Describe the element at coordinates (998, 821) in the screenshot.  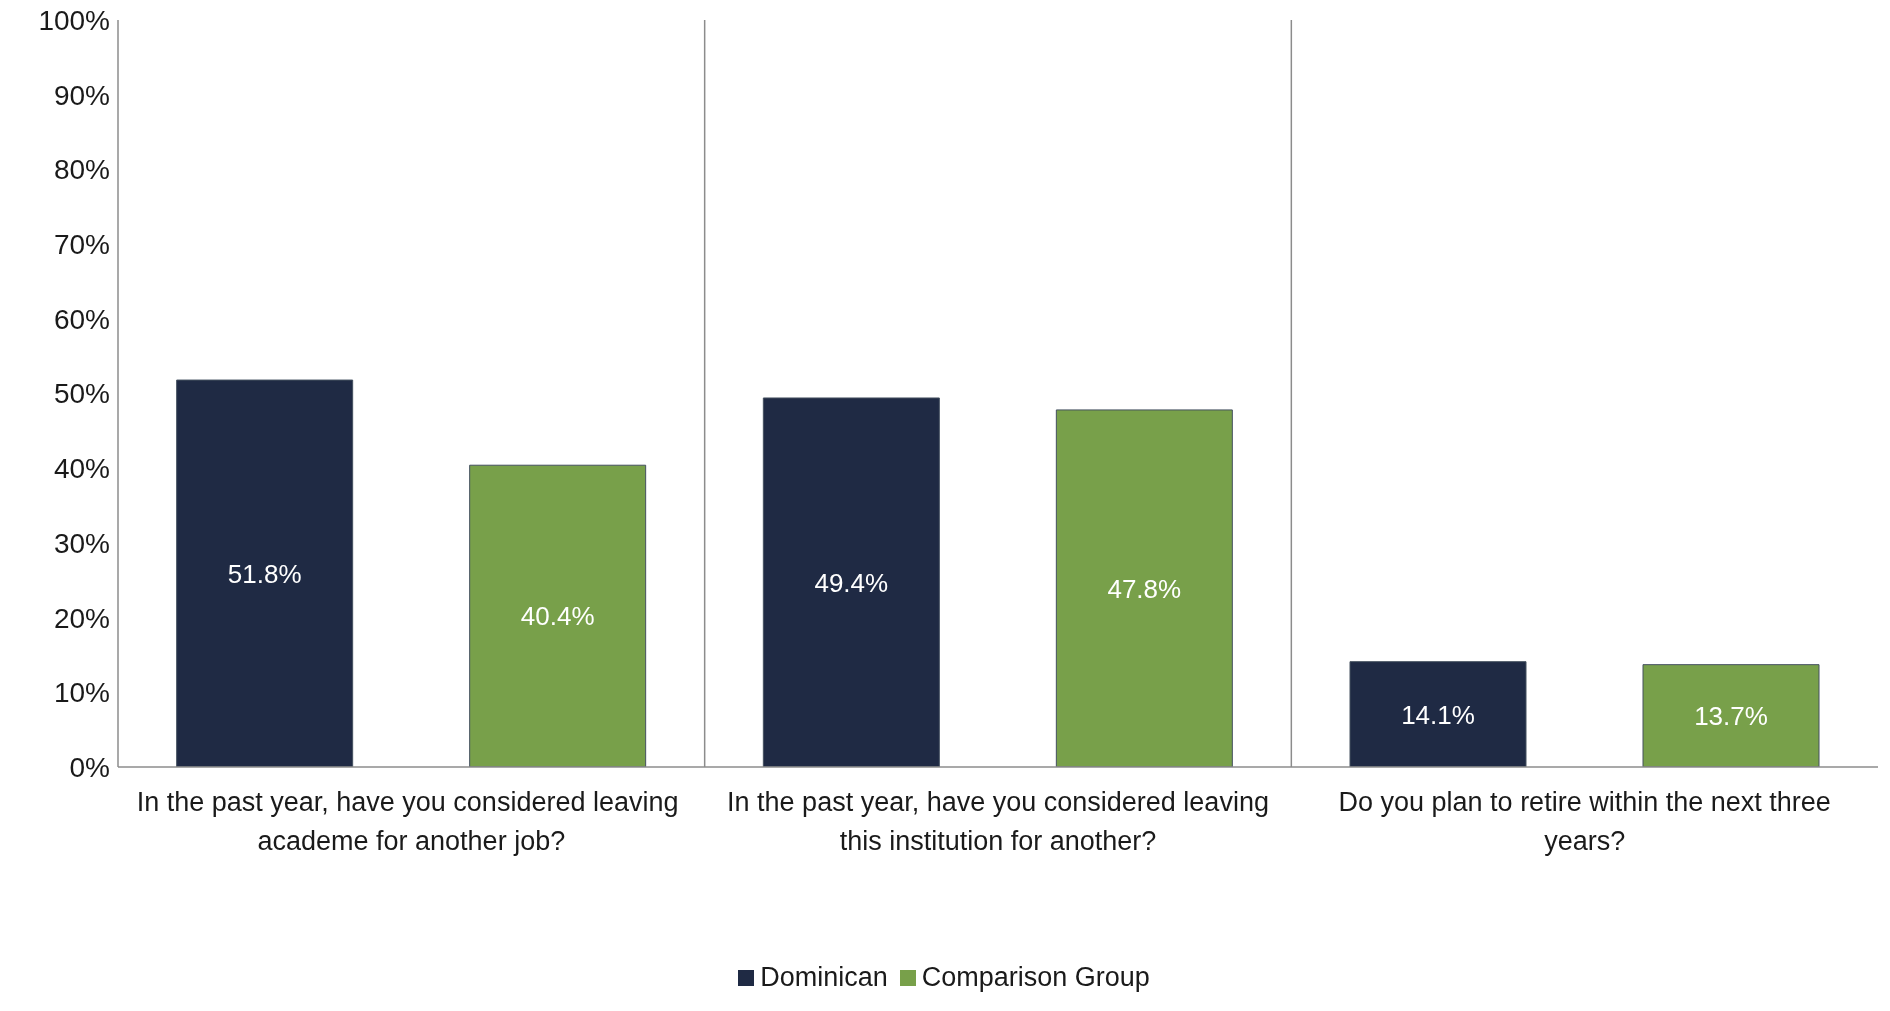
I see `x-tick-label: In the past year, have you considered leaving this institution for another?` at that location.